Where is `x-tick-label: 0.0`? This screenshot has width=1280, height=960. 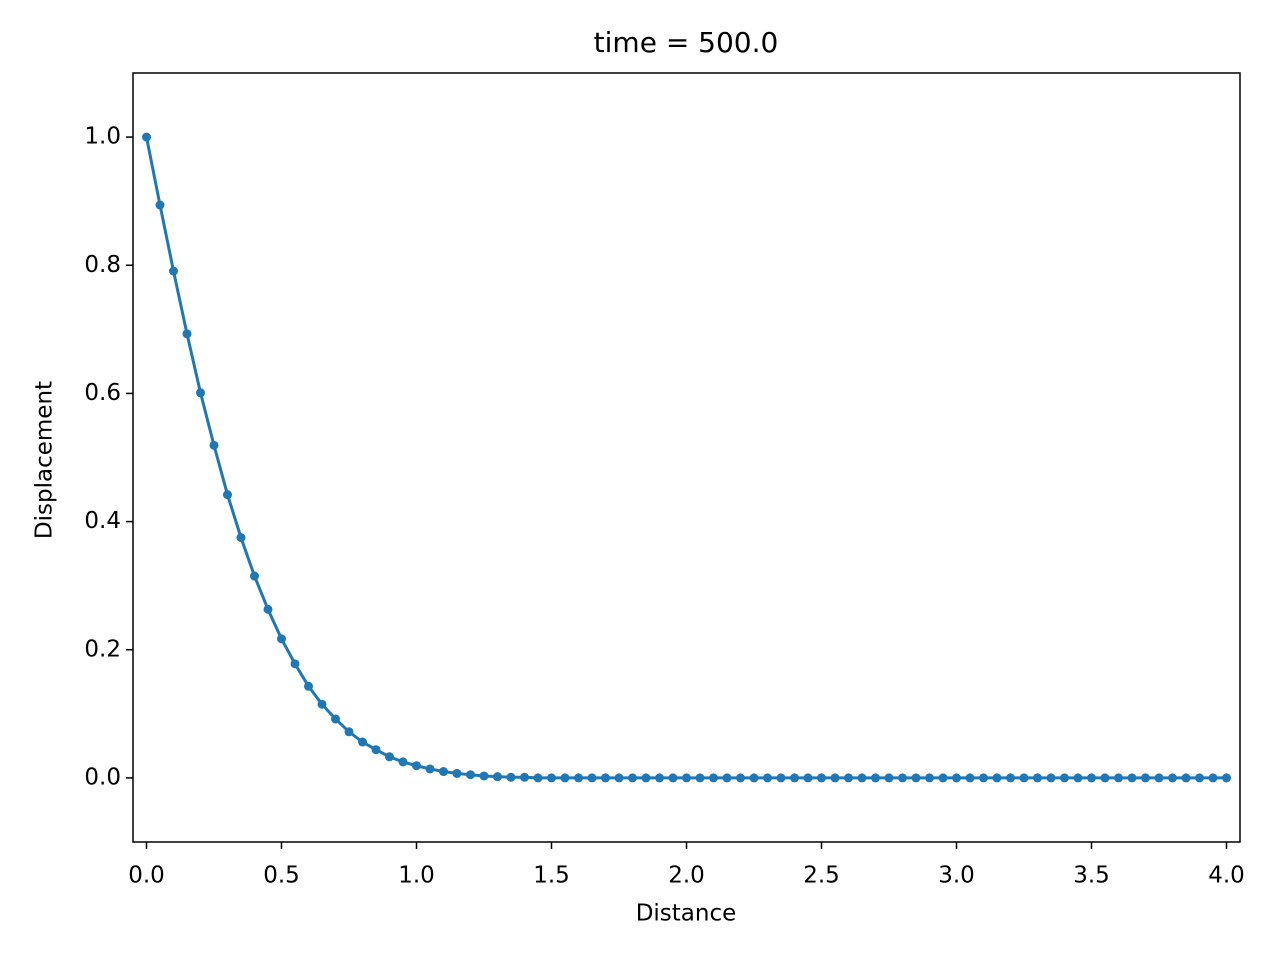 x-tick-label: 0.0 is located at coordinates (146, 876).